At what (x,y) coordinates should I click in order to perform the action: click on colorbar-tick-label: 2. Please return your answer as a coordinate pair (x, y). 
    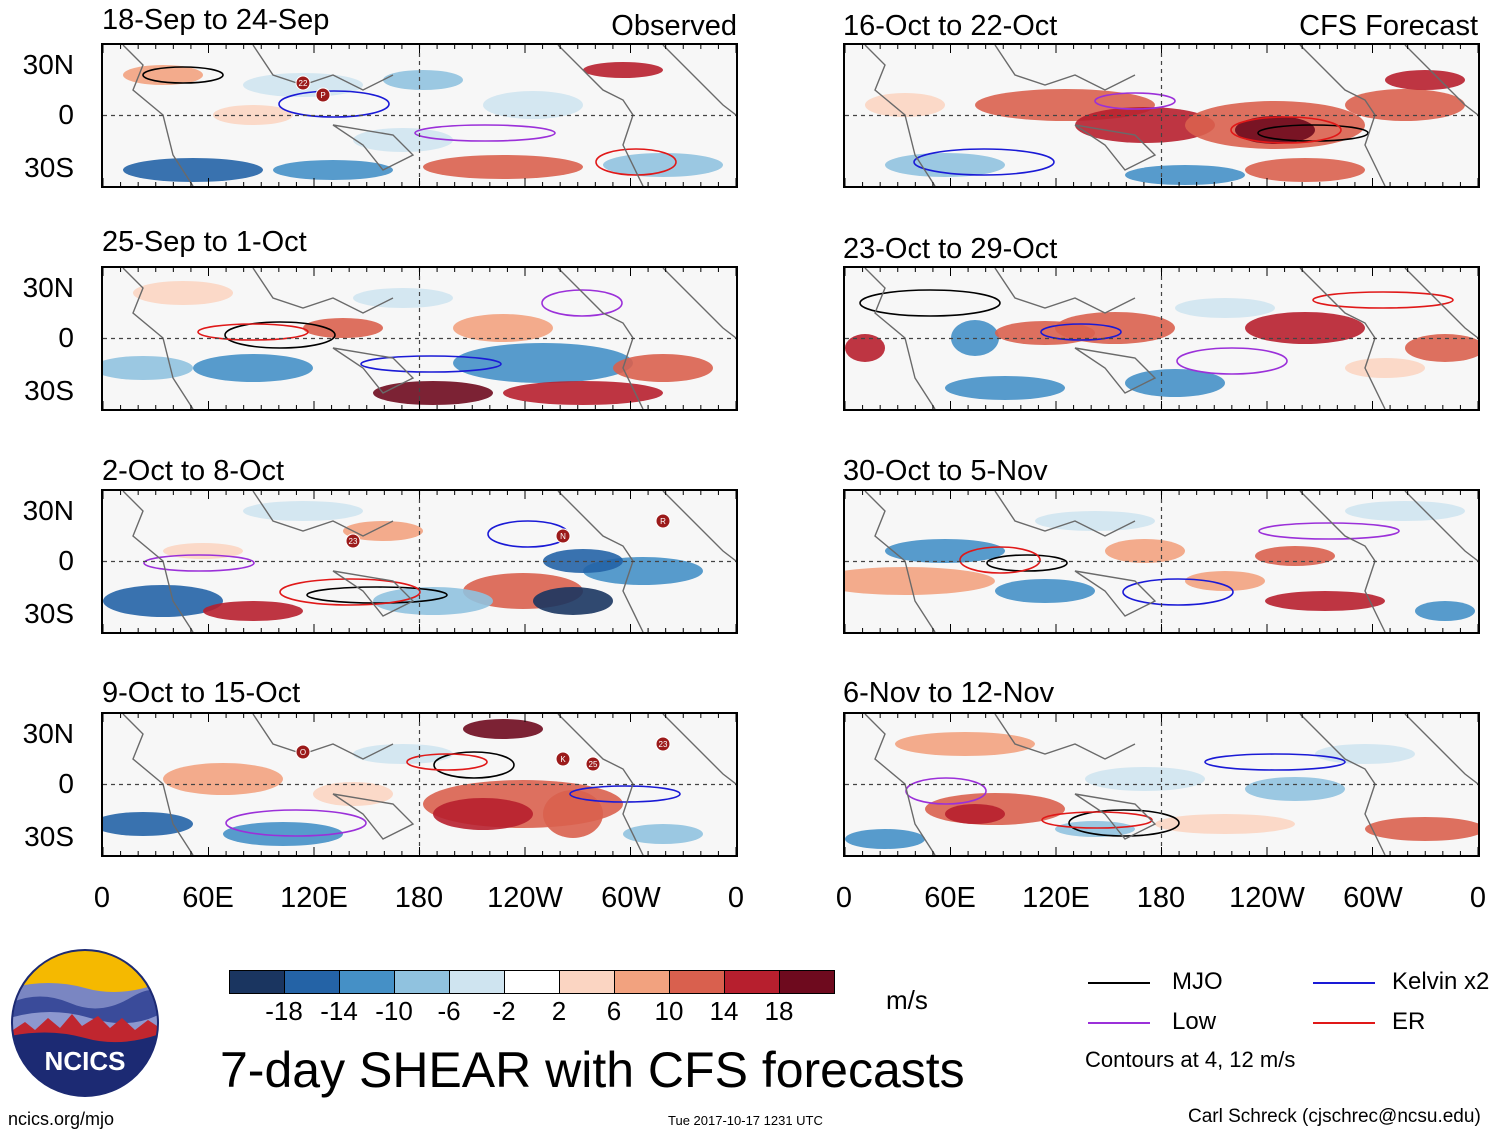
    Looking at the image, I should click on (559, 1011).